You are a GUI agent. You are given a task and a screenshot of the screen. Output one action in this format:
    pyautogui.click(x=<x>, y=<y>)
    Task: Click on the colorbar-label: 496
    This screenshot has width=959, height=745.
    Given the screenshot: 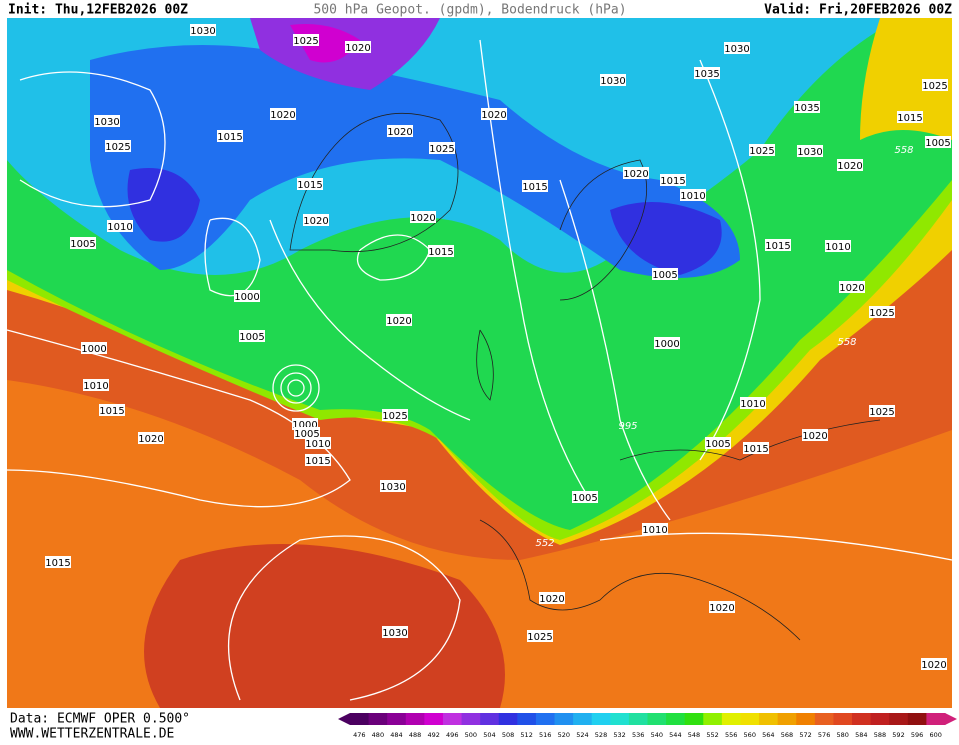 What is the action you would take?
    pyautogui.click(x=452, y=735)
    